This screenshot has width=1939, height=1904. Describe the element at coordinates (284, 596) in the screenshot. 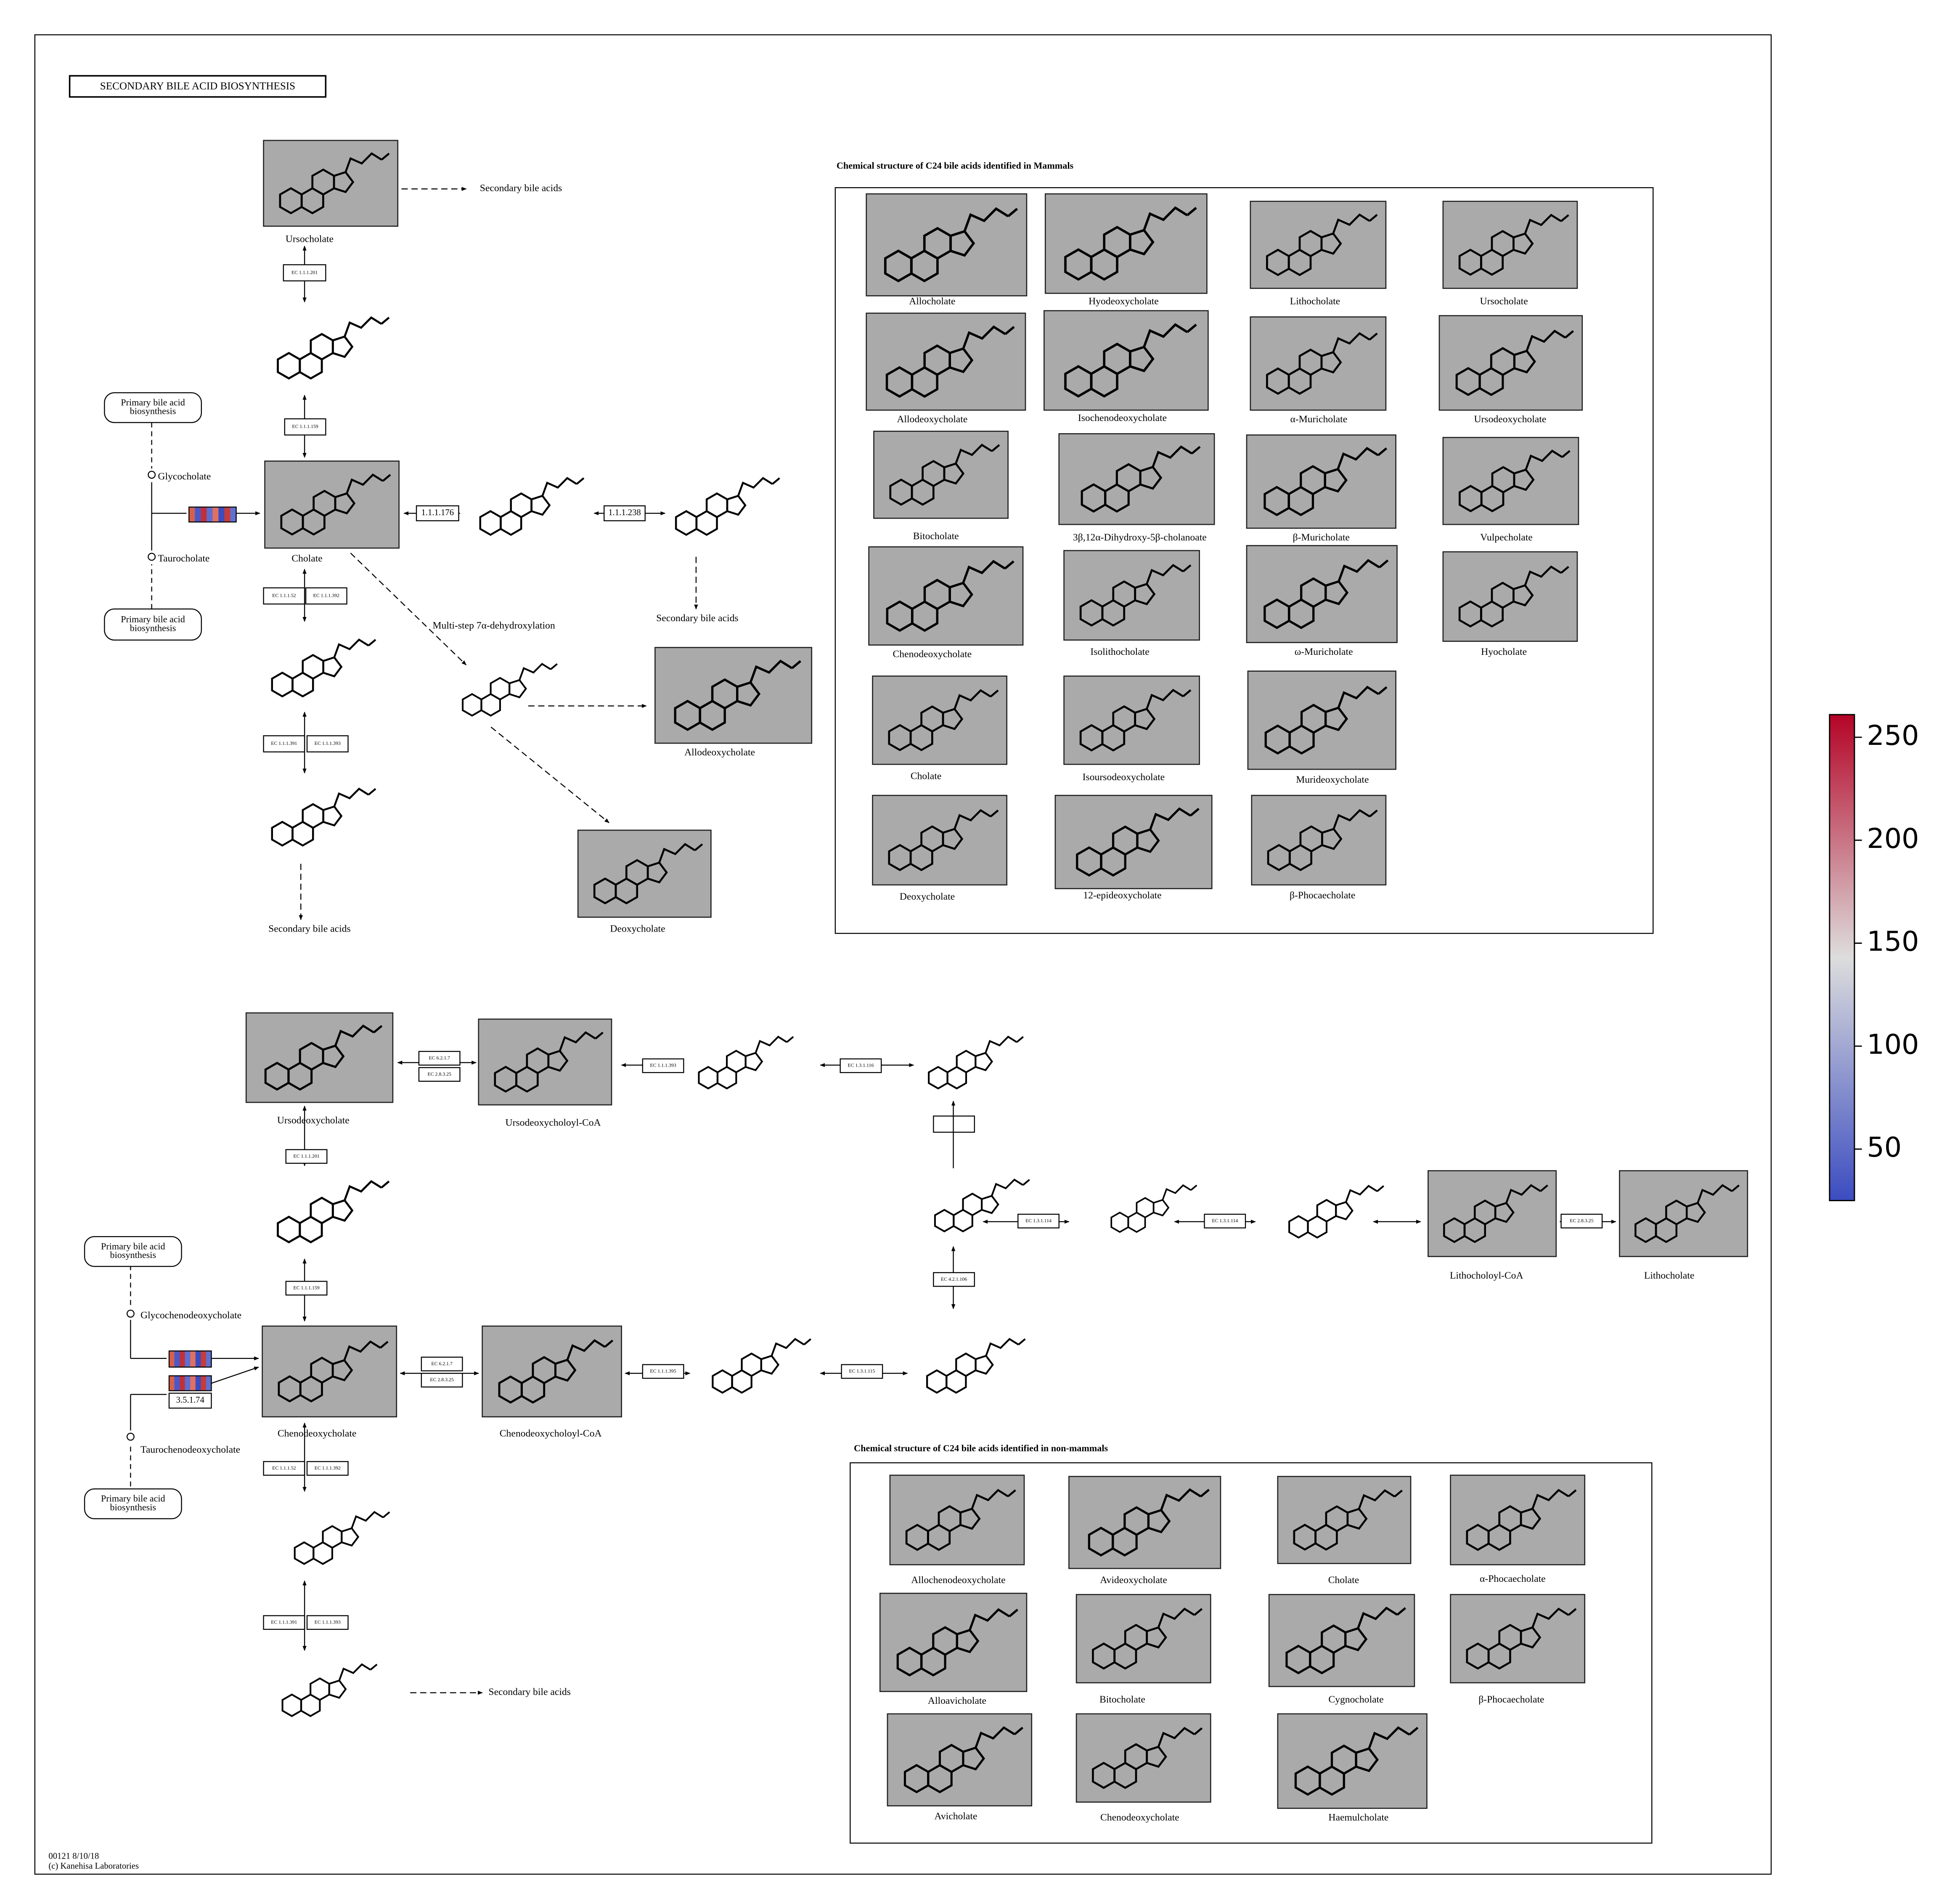

I see `enzyme-label: EC 1.1.1.52` at that location.